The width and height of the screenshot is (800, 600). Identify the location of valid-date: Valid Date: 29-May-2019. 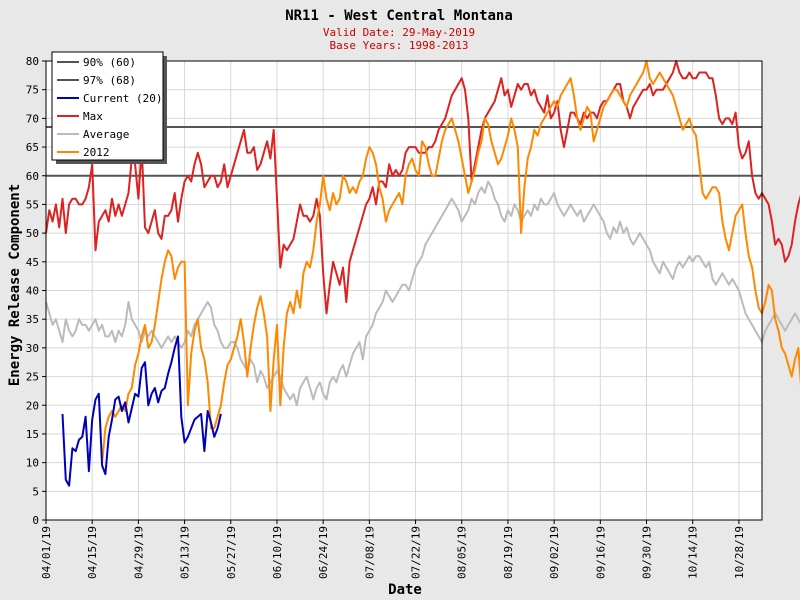
(399, 32).